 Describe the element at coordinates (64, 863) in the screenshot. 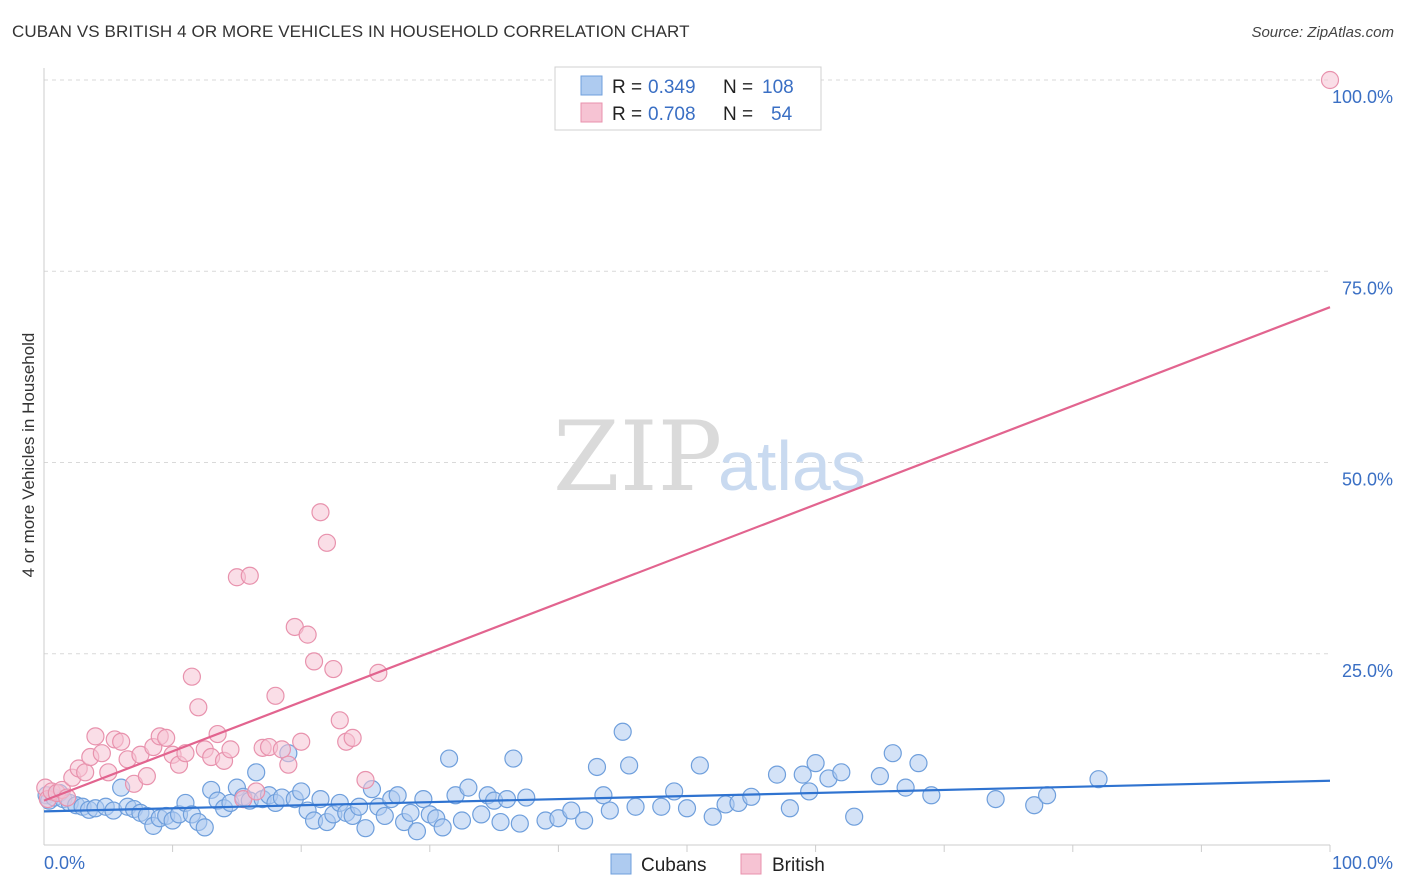

I see `x-tick-label: 0.0%` at that location.